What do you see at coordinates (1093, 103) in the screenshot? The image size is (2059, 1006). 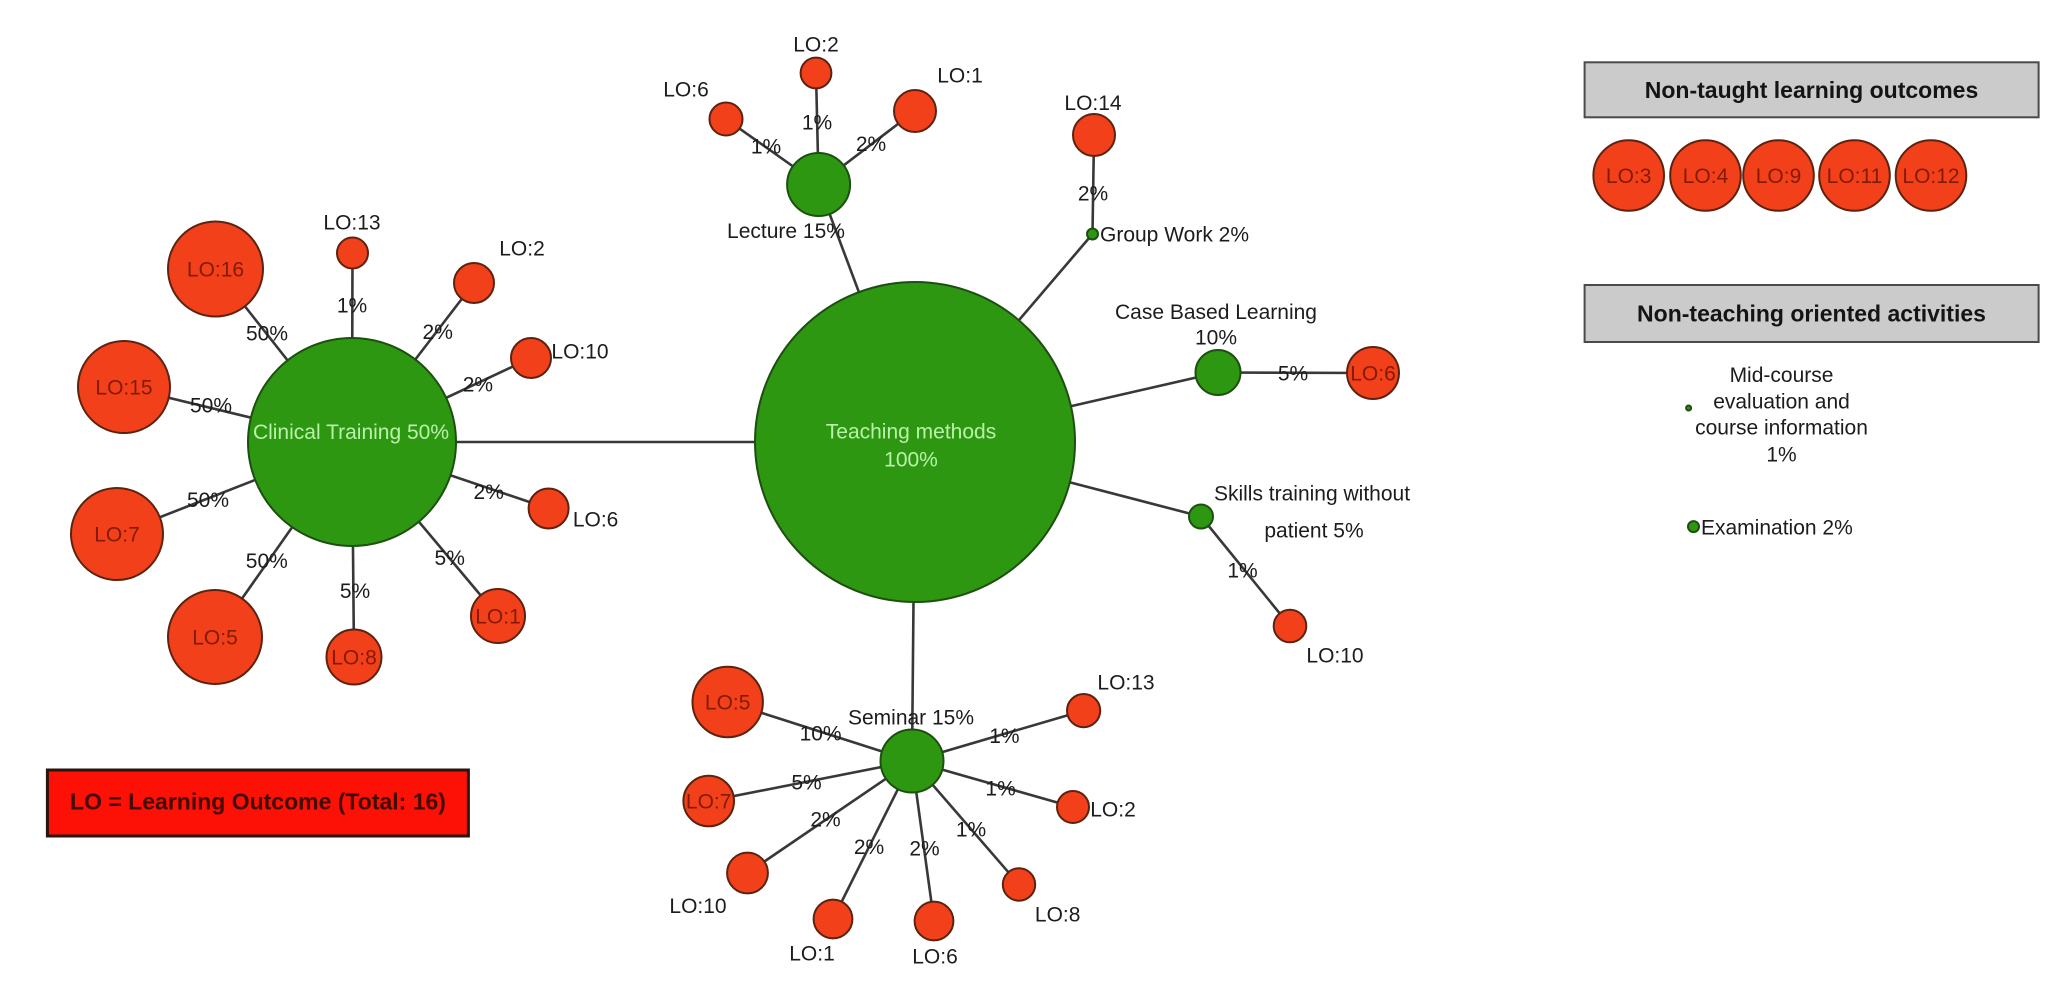 I see `svg-text: LO:14` at bounding box center [1093, 103].